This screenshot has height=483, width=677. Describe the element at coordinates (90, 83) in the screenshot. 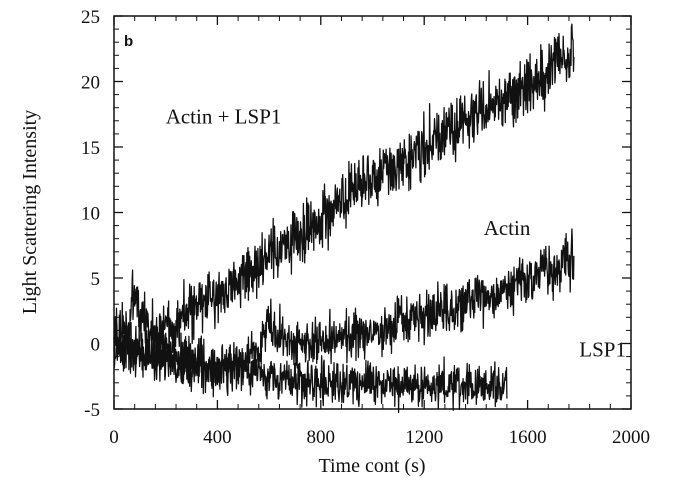

I see `y-tick-label: 20` at that location.